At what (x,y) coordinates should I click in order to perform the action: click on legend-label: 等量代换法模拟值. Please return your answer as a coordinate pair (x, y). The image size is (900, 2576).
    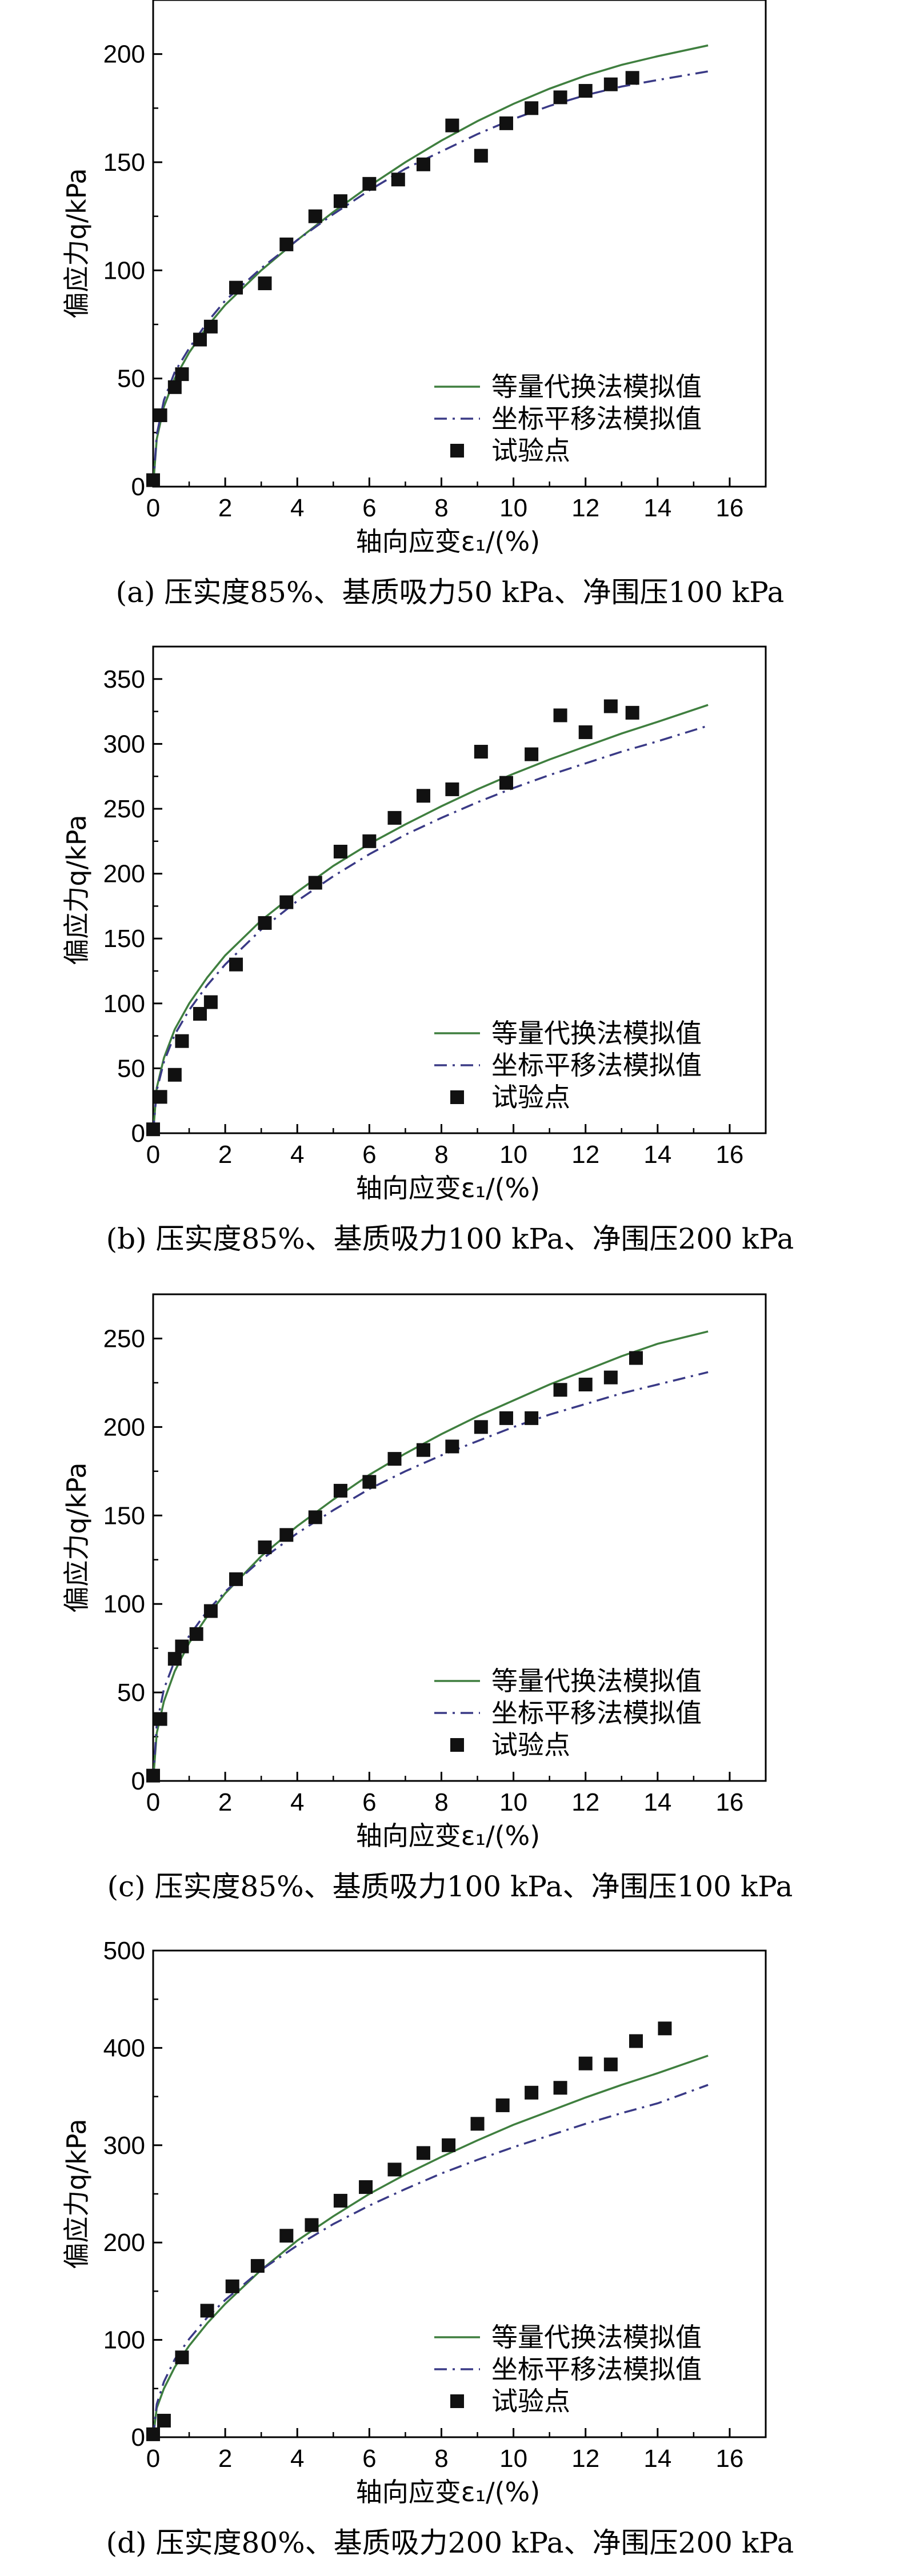
    Looking at the image, I should click on (596, 2337).